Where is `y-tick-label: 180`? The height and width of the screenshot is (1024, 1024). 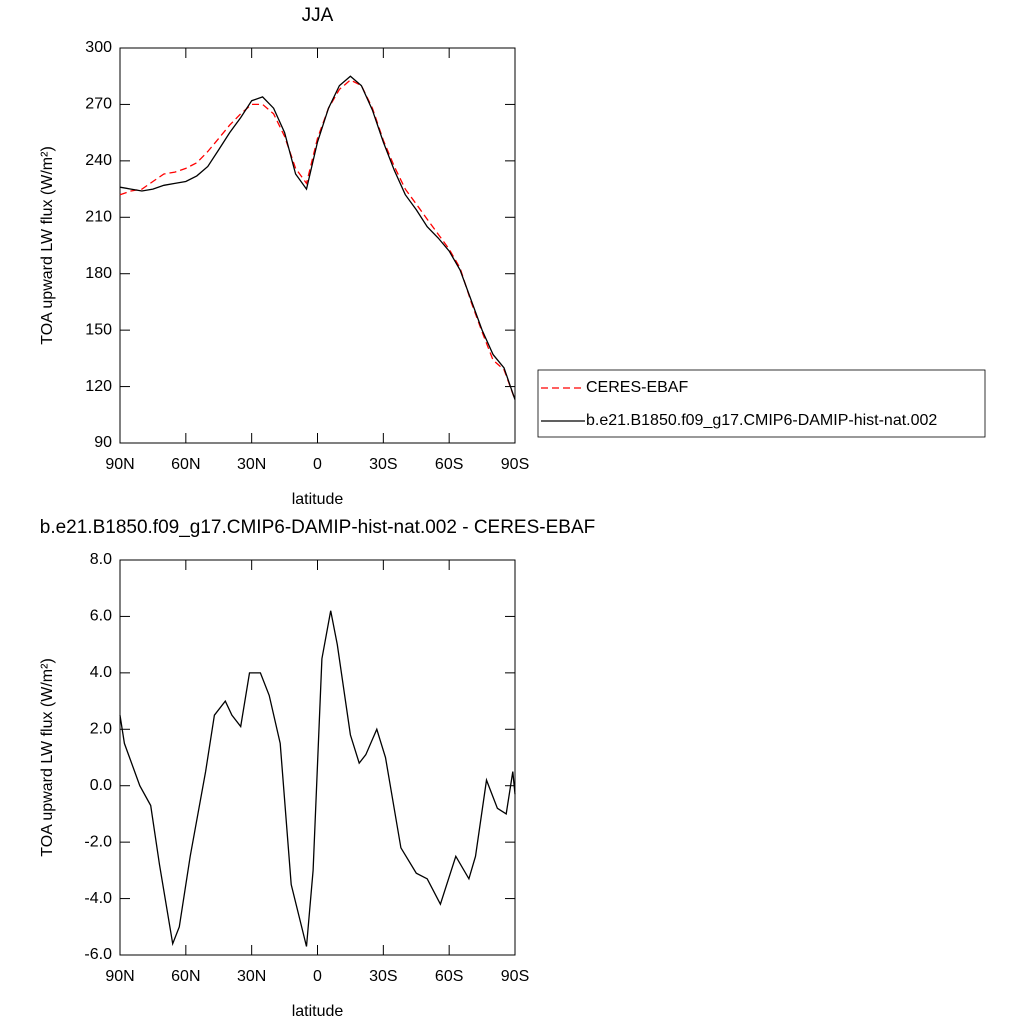
y-tick-label: 180 is located at coordinates (98, 273).